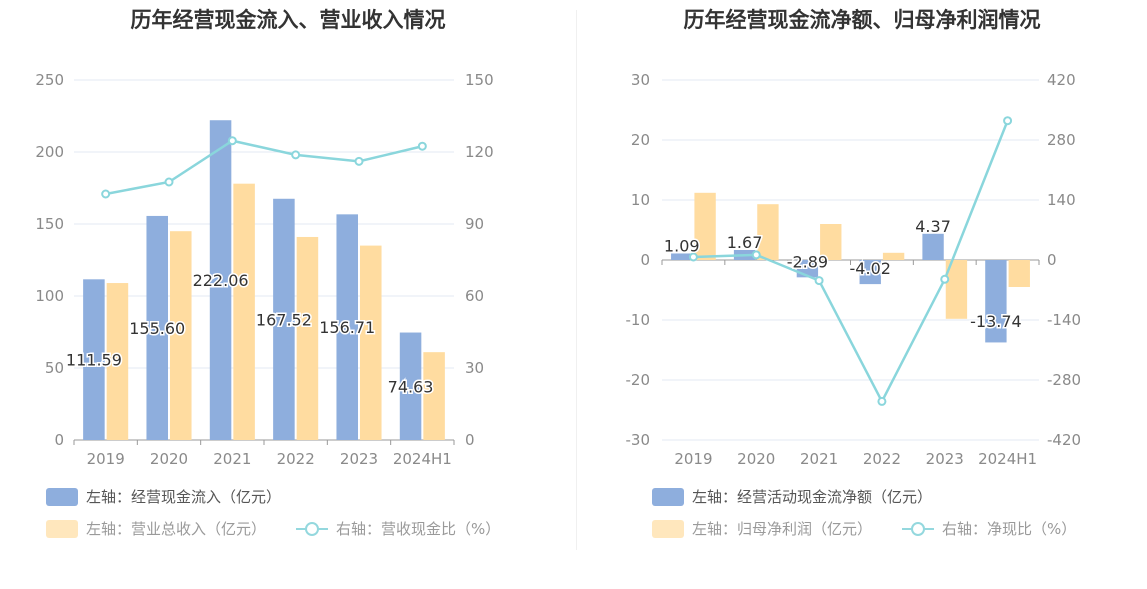  I want to click on left-legend-bar1: 左轴：经营现金流入（亿元）, so click(163, 496).